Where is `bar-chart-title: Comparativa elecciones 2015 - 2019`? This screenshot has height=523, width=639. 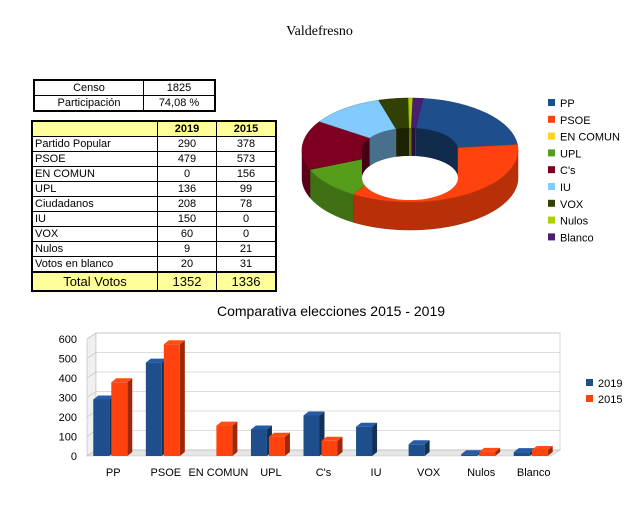
bar-chart-title: Comparativa elecciones 2015 - 2019 is located at coordinates (331, 311).